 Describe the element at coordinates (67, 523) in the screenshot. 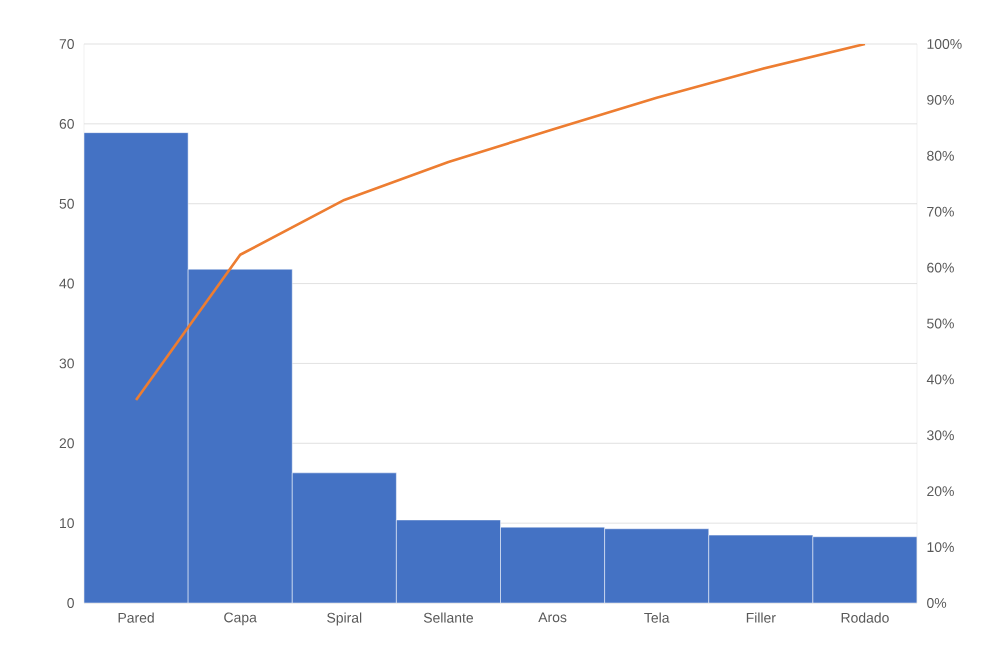

I see `y-tick-label: 10` at that location.